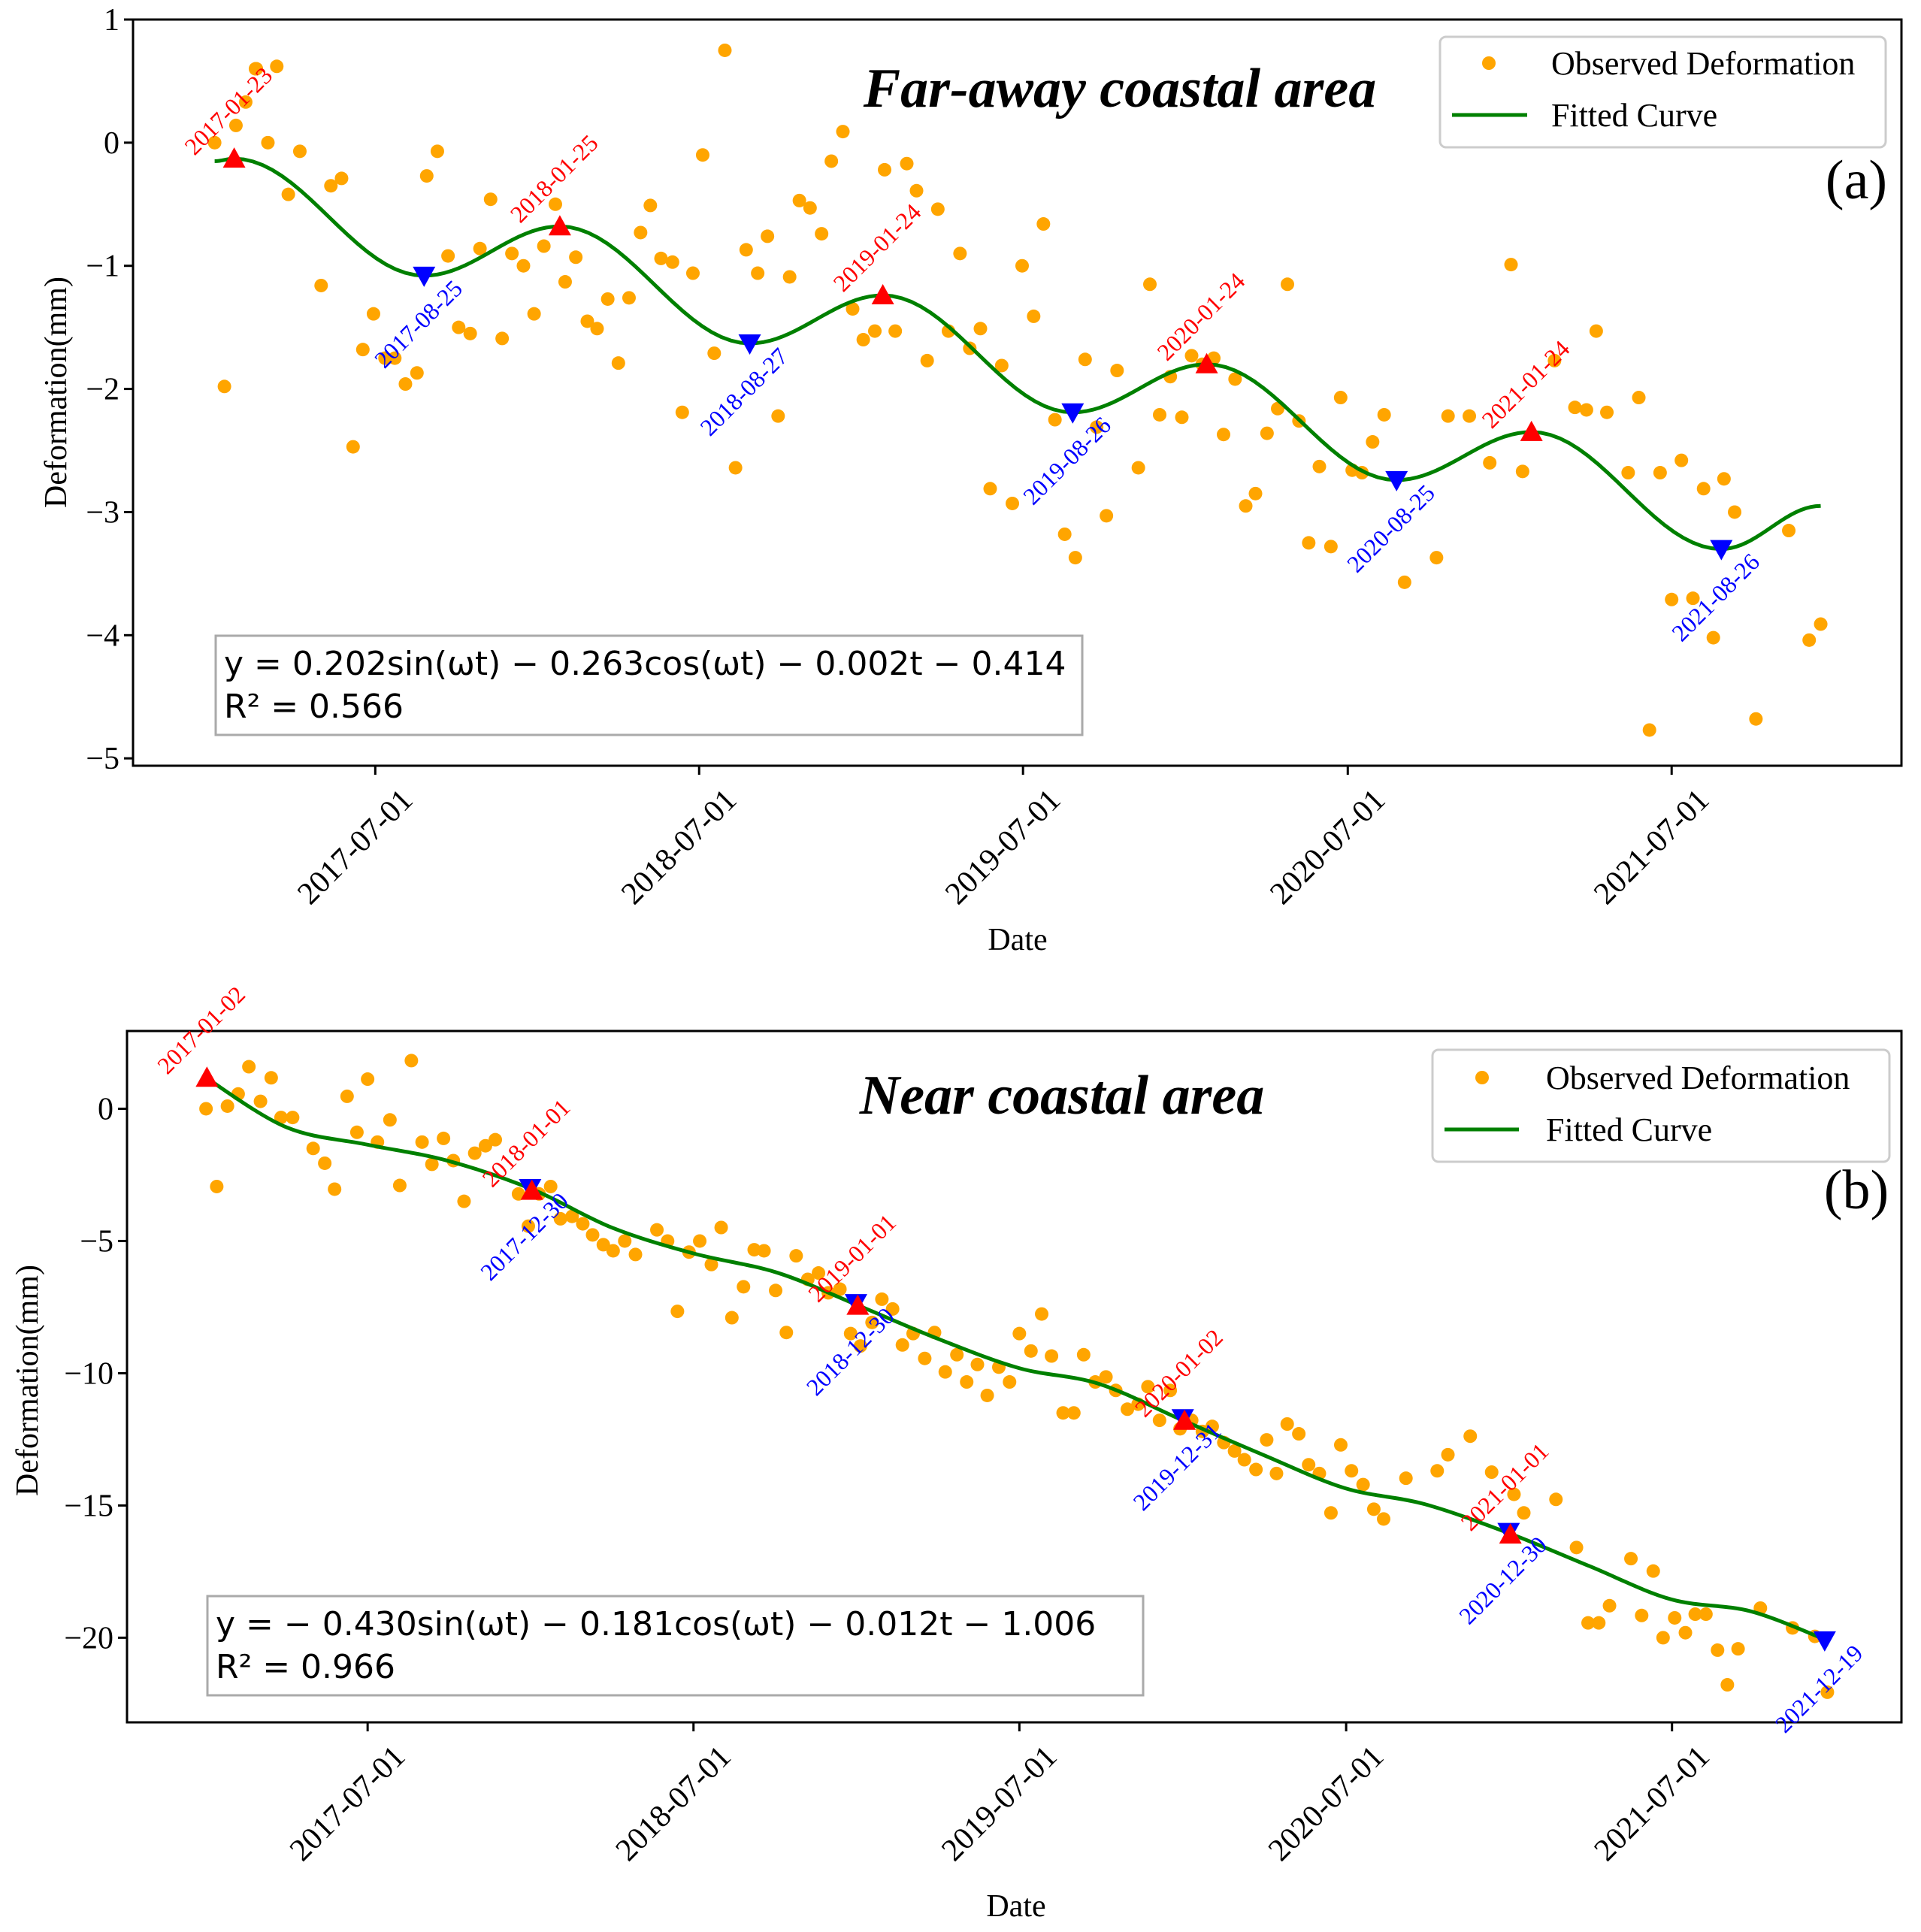 The width and height of the screenshot is (1921, 1932). Describe the element at coordinates (88, 1638) in the screenshot. I see `y-tick-label: −20` at that location.